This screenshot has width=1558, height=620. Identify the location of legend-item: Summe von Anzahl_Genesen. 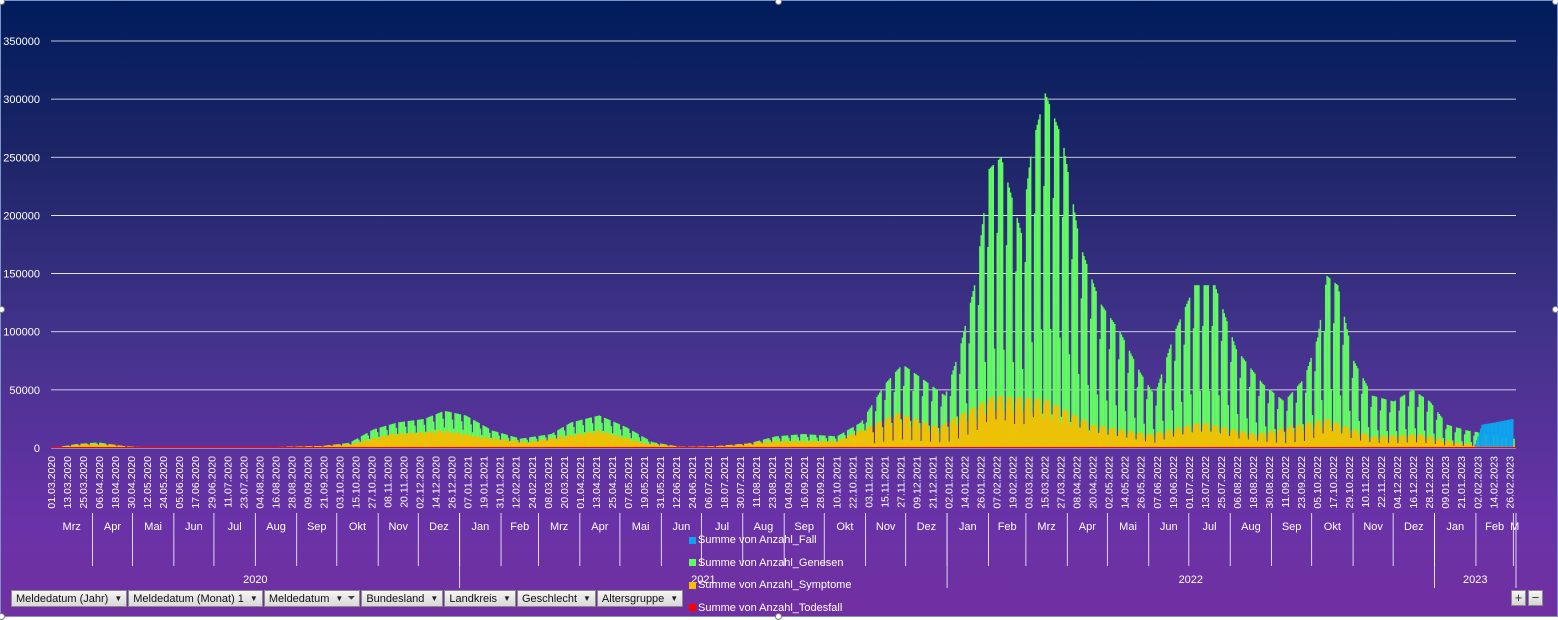
(789, 563).